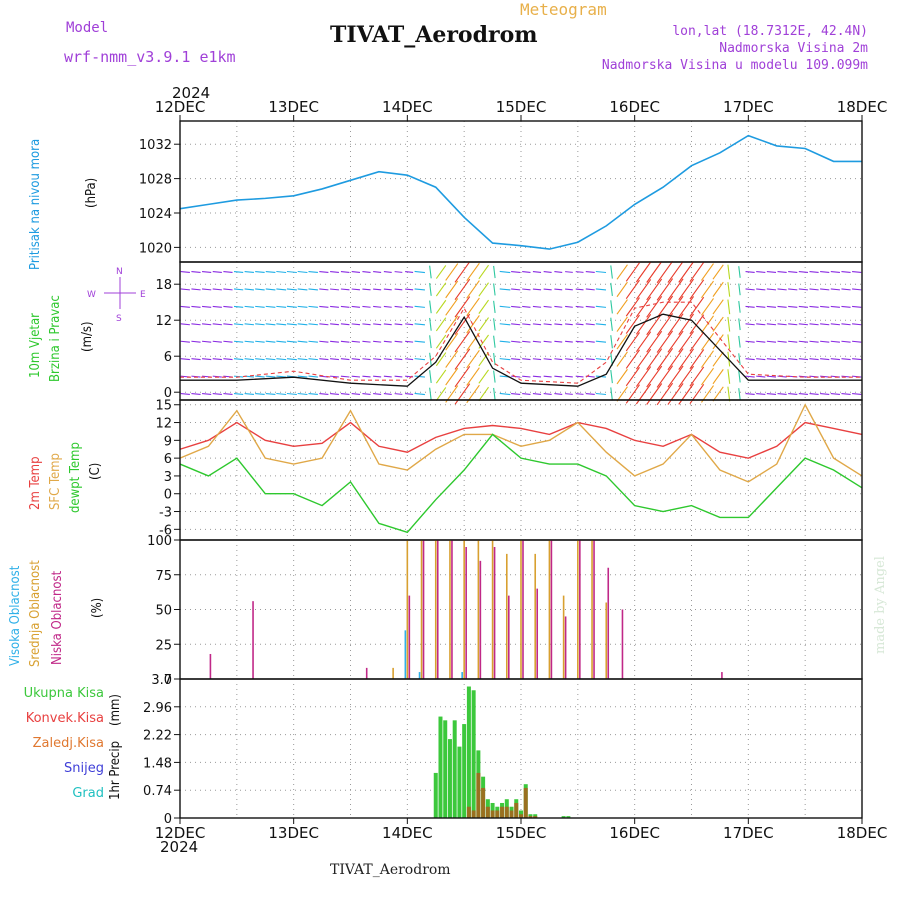 The height and width of the screenshot is (900, 900). What do you see at coordinates (155, 180) in the screenshot?
I see `pressure-ytick-label: 1028` at bounding box center [155, 180].